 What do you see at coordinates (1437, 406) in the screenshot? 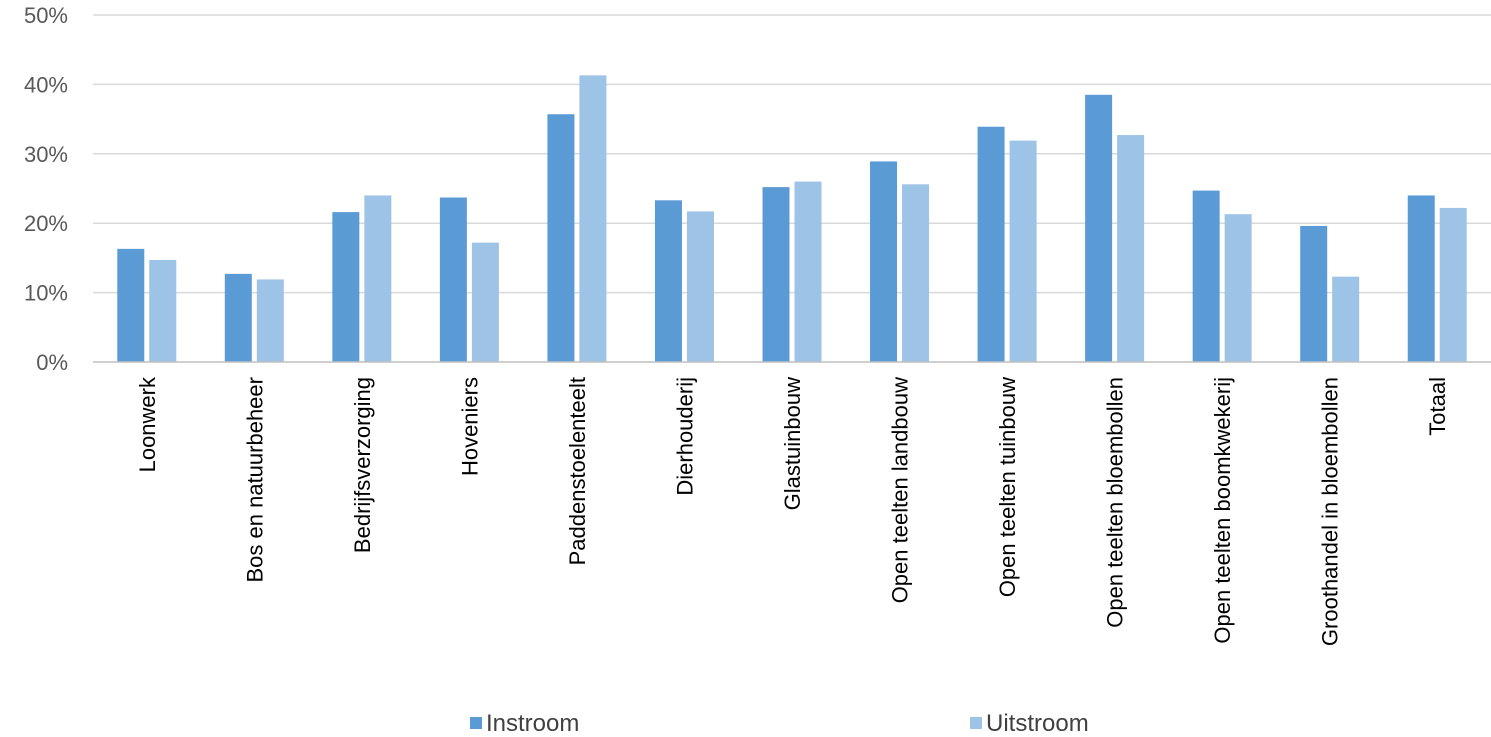
I see `category-label: Totaal` at bounding box center [1437, 406].